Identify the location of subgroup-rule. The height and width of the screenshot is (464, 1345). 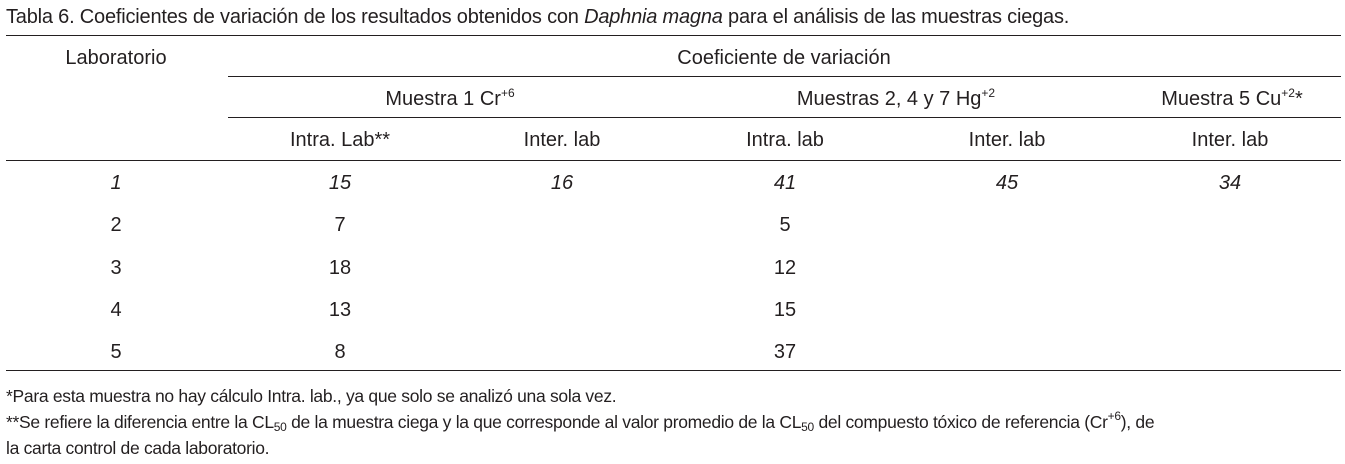
(784, 117).